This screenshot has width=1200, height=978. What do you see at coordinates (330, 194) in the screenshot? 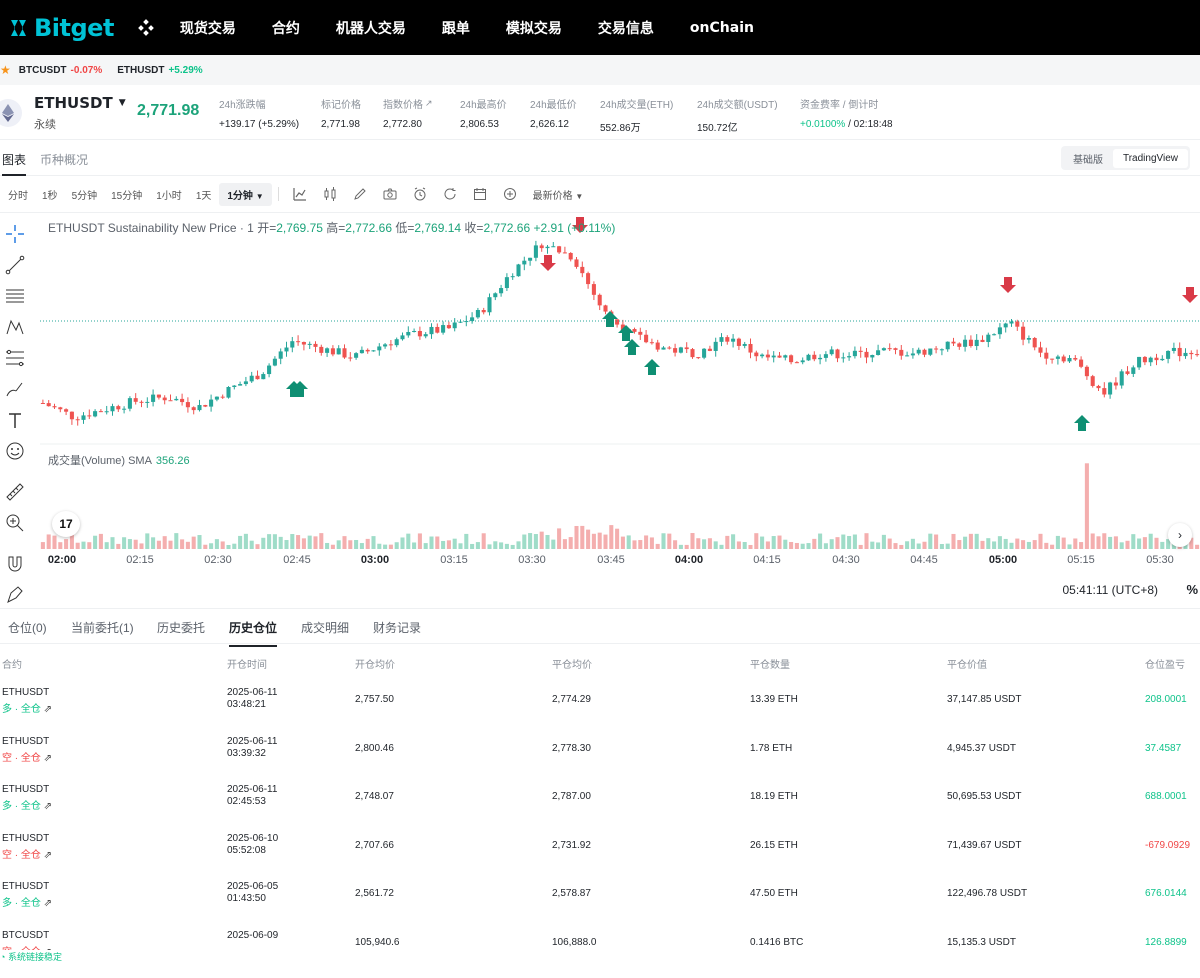
I see `candle-type-icon` at bounding box center [330, 194].